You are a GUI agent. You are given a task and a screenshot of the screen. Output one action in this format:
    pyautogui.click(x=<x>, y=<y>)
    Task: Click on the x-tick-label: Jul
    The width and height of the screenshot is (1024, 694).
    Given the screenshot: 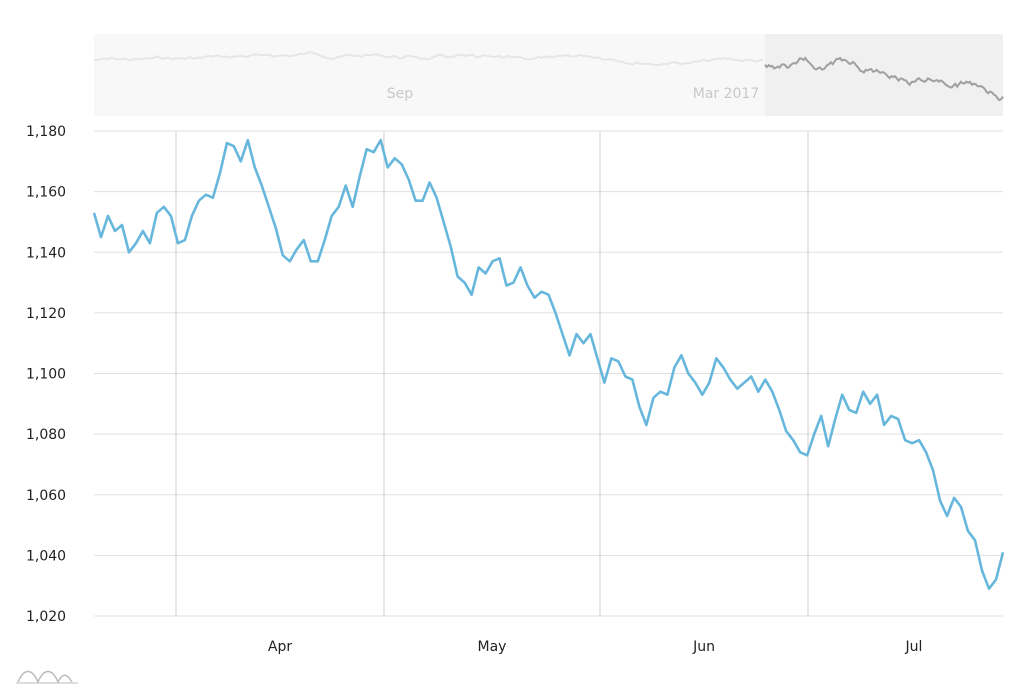 What is the action you would take?
    pyautogui.click(x=914, y=647)
    